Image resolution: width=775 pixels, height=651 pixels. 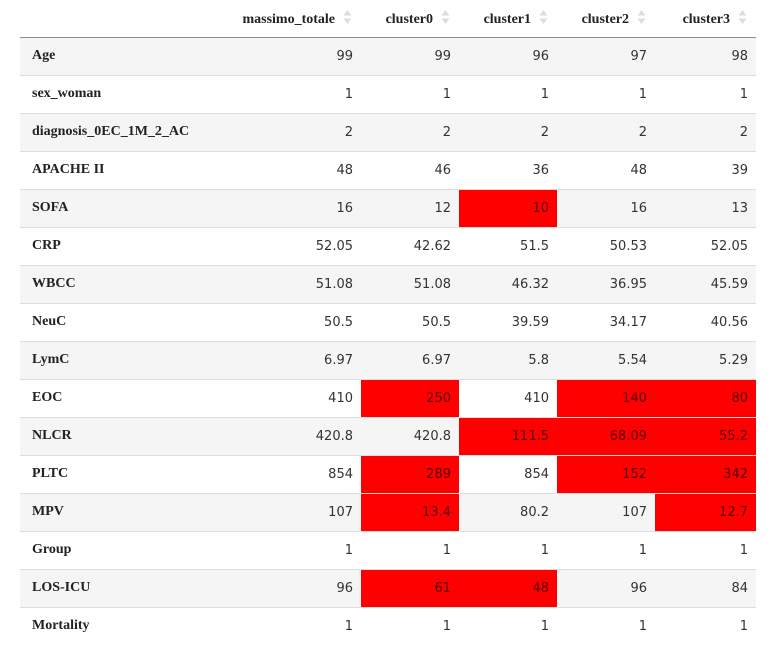 What do you see at coordinates (116, 131) in the screenshot?
I see `row-label: diagnosis_0EC_1M_2_AC` at bounding box center [116, 131].